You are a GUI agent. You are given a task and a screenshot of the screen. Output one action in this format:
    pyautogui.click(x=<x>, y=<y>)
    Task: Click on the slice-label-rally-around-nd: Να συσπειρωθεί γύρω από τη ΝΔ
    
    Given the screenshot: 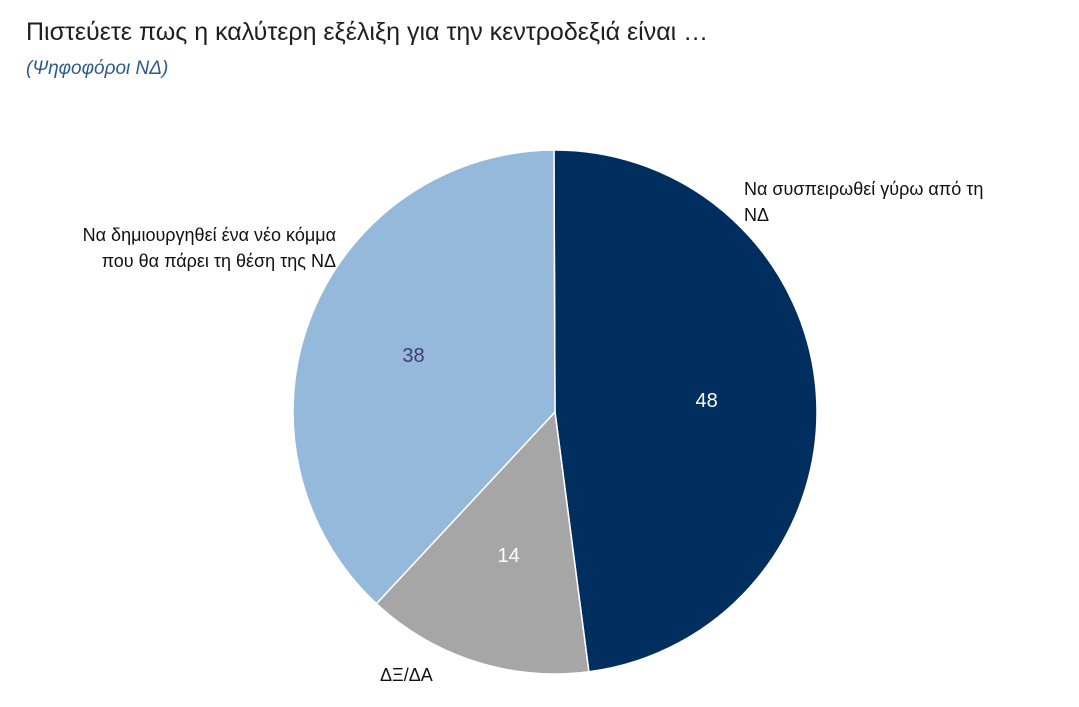 What is the action you would take?
    pyautogui.click(x=884, y=202)
    